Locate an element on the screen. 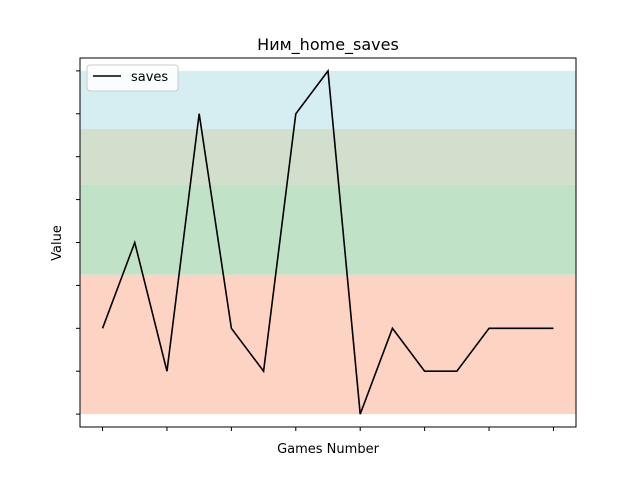 This screenshot has height=480, width=640. x-axis-label: Games Number is located at coordinates (328, 449).